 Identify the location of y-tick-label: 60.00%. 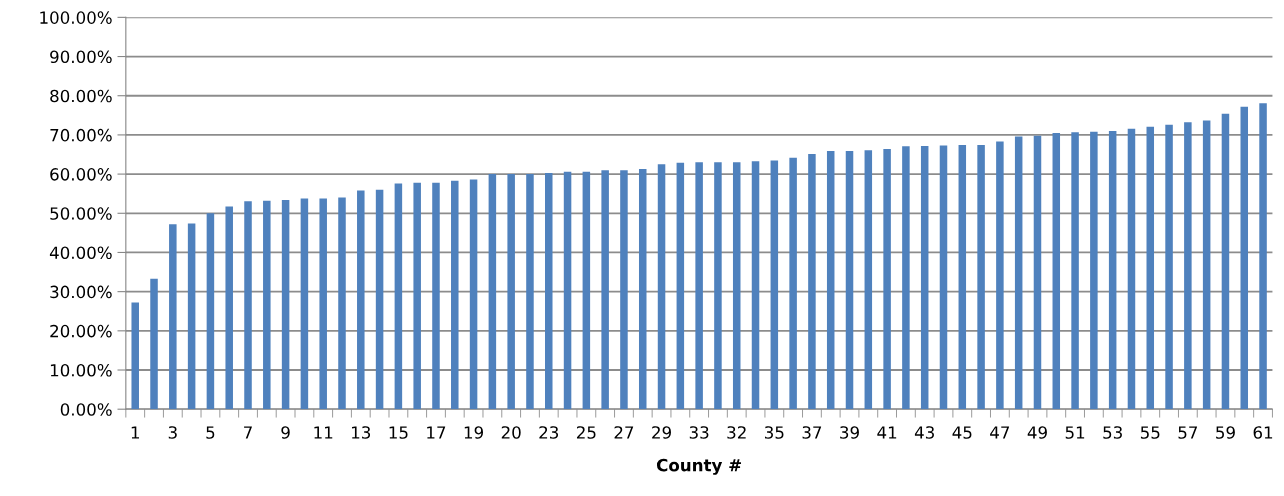
(81, 174).